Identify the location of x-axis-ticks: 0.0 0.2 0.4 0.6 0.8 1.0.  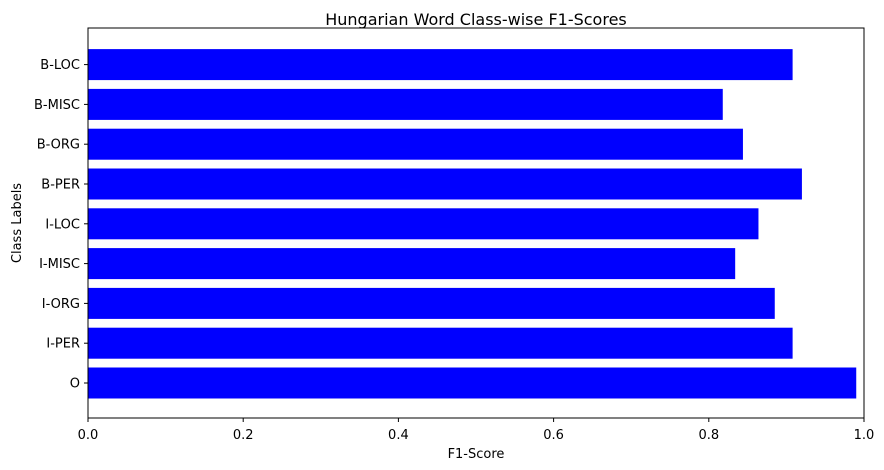
(476, 430).